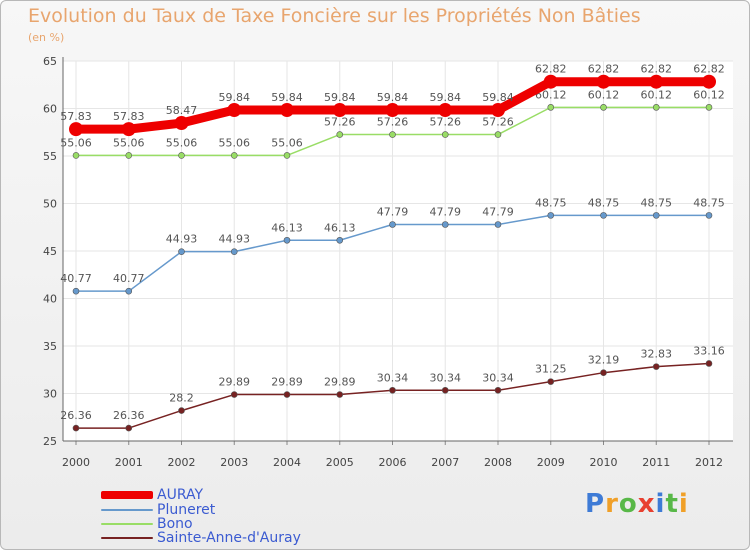 The image size is (750, 550). I want to click on unit-label: (en %), so click(46, 37).